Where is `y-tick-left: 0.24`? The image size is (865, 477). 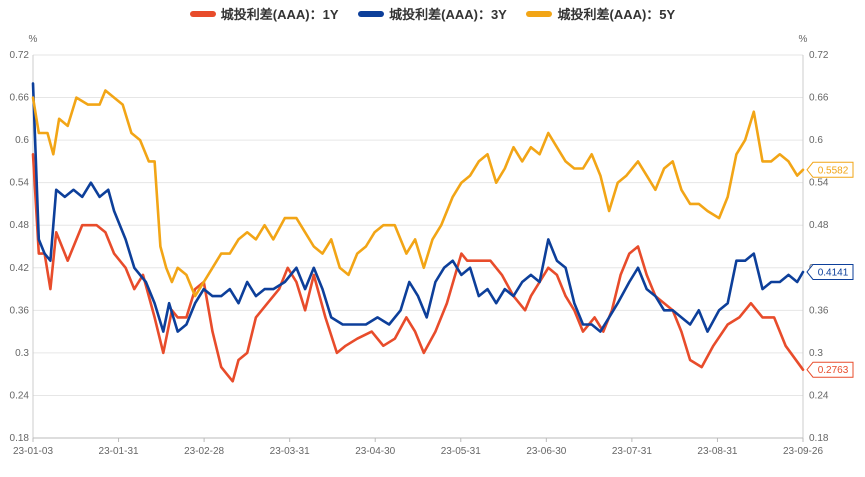 y-tick-left: 0.24 is located at coordinates (20, 395).